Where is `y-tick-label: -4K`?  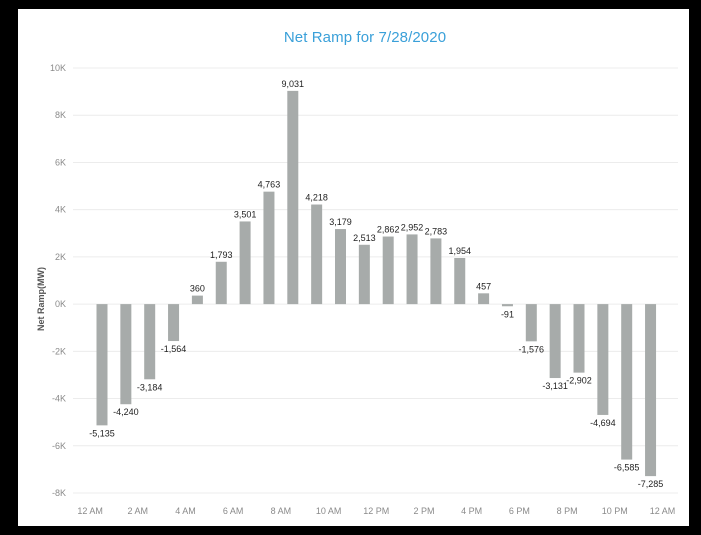 y-tick-label: -4K is located at coordinates (59, 399).